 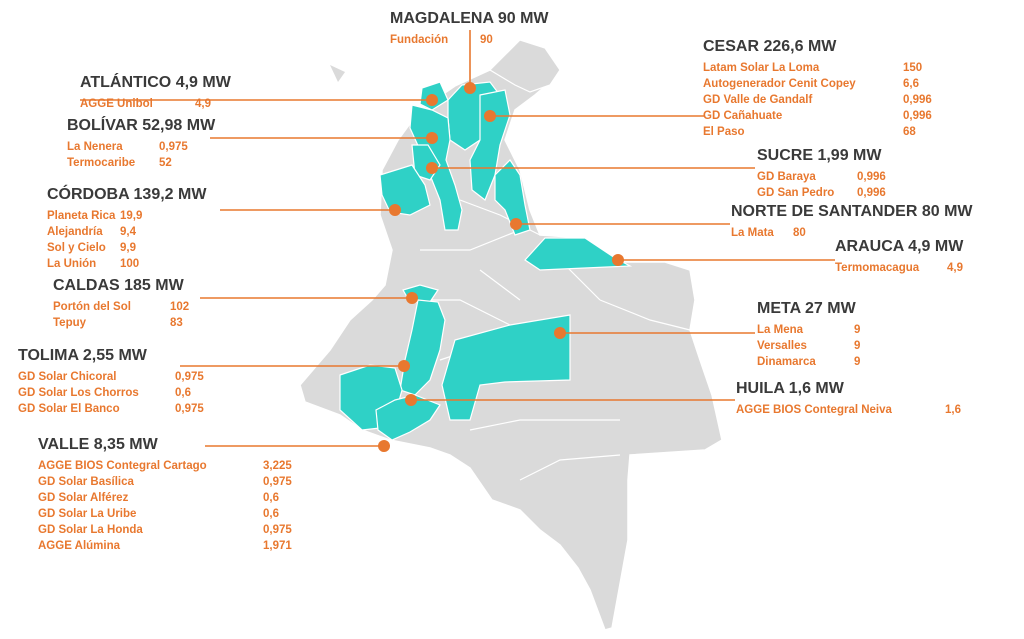 What do you see at coordinates (141, 125) in the screenshot?
I see `department-title: BOLÍVAR 52,98 MW` at bounding box center [141, 125].